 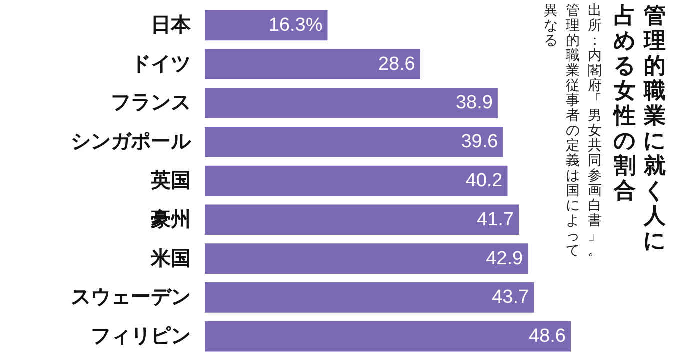 What do you see at coordinates (484, 181) in the screenshot?
I see `data-label: 40.2` at bounding box center [484, 181].